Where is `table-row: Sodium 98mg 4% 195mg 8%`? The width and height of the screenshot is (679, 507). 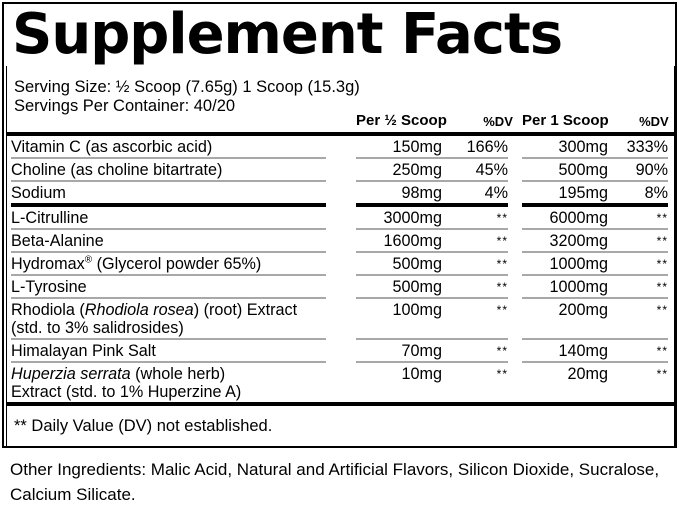
table-row: Sodium 98mg 4% 195mg 8% is located at coordinates (340, 191).